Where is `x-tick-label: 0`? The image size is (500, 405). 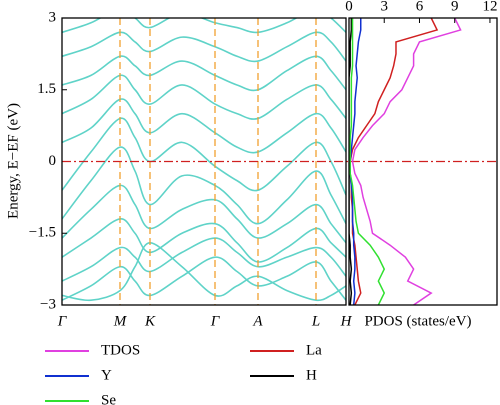
x-tick-label: 0 is located at coordinates (349, 7).